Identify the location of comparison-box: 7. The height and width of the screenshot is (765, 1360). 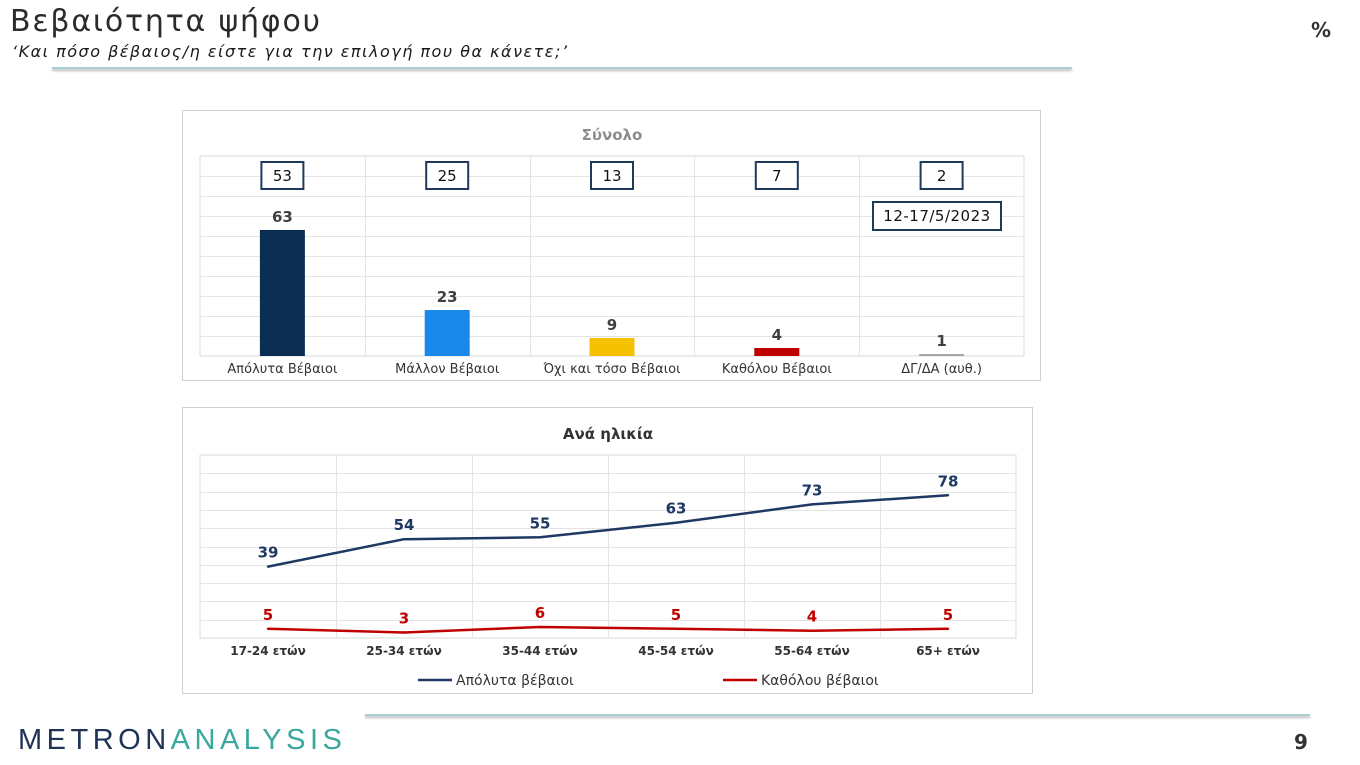
(776, 175).